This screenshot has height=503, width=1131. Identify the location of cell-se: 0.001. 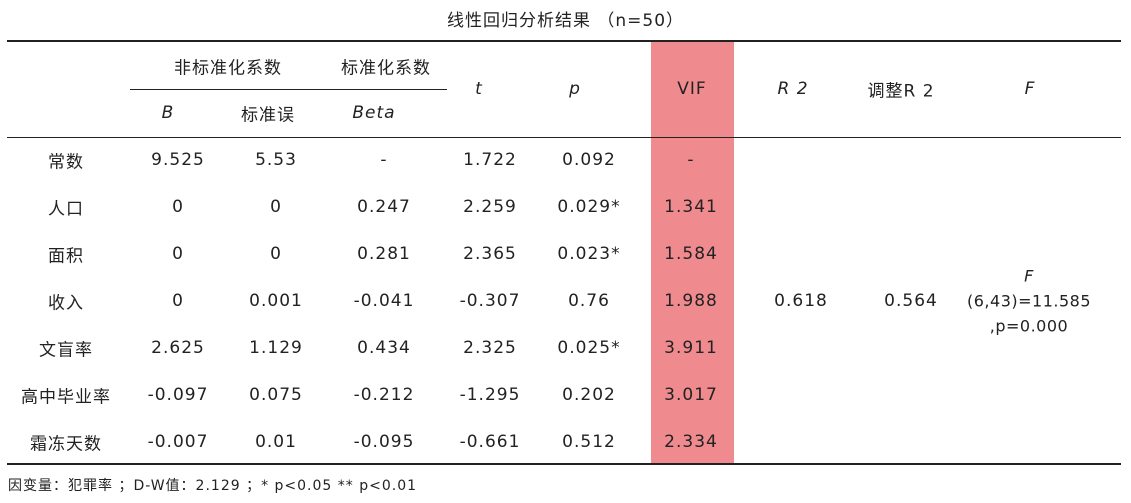
(276, 301).